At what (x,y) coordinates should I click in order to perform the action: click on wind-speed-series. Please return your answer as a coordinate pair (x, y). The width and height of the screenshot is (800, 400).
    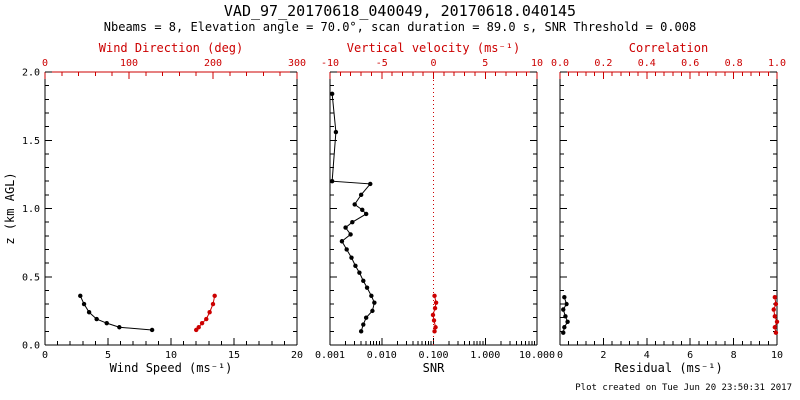
    Looking at the image, I should click on (116, 313).